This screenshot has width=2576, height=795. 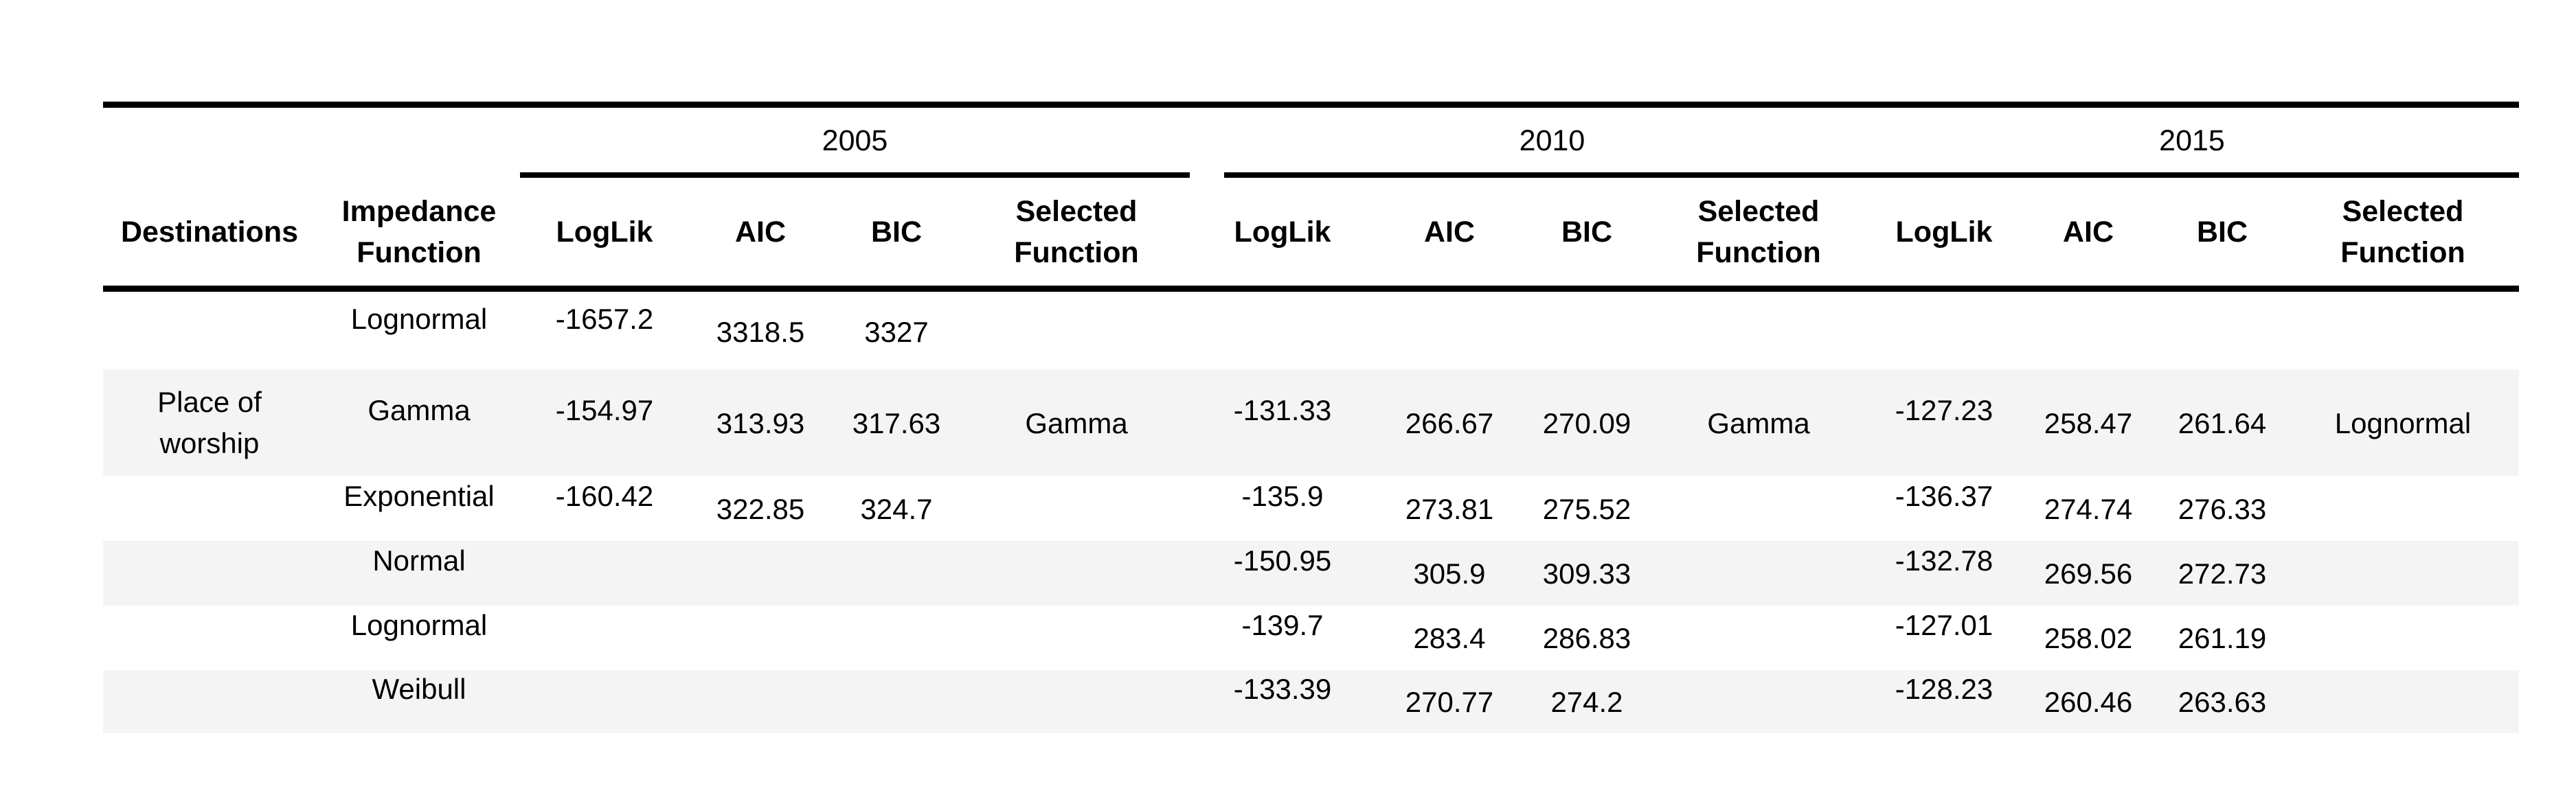 What do you see at coordinates (1944, 409) in the screenshot?
I see `loglik-cell: -127.23` at bounding box center [1944, 409].